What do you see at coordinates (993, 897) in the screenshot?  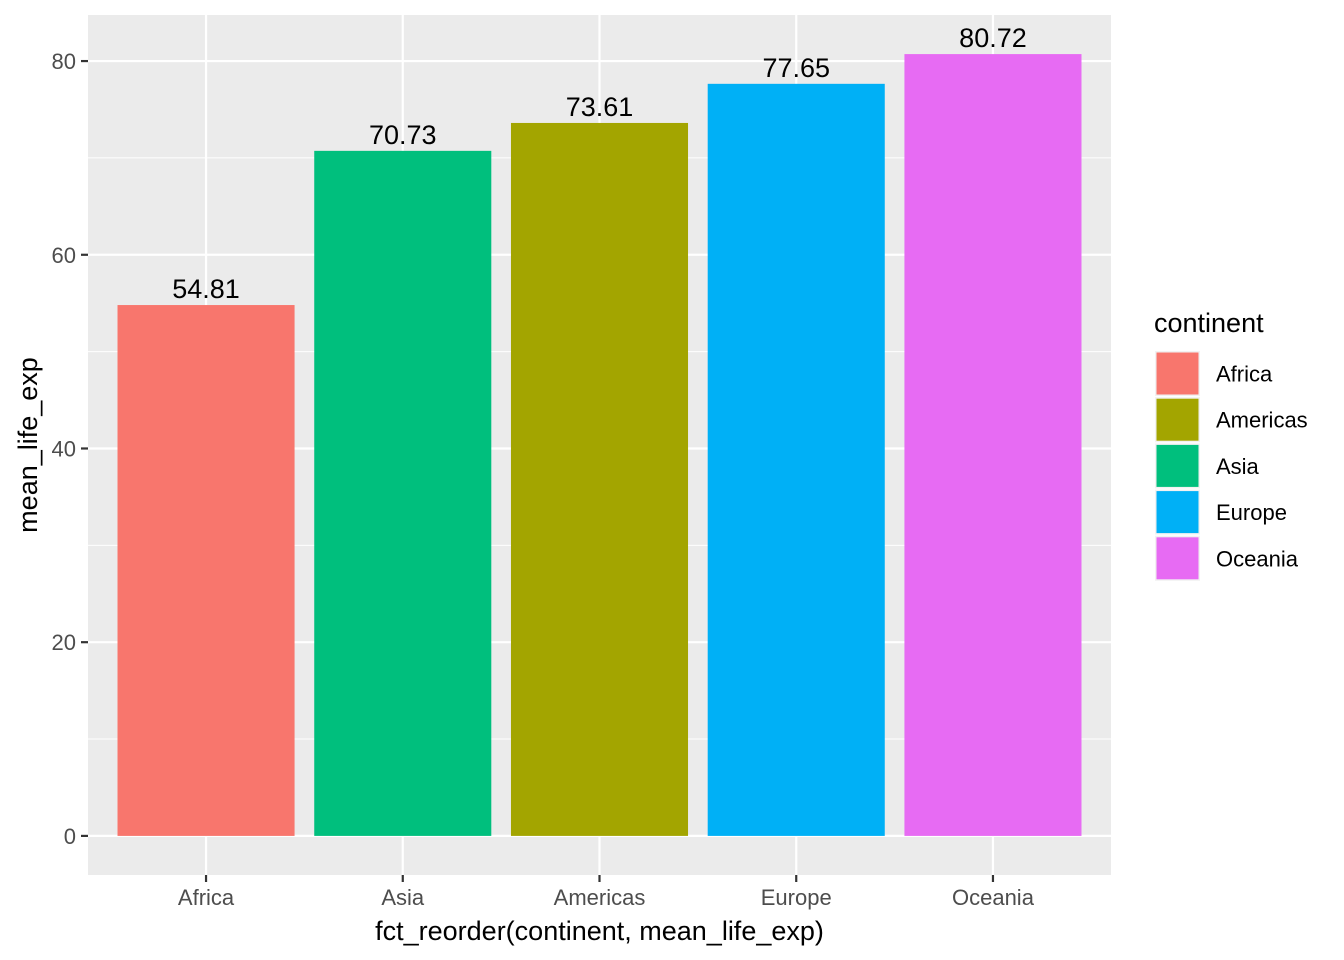 I see `x-tick-label: Oceania` at bounding box center [993, 897].